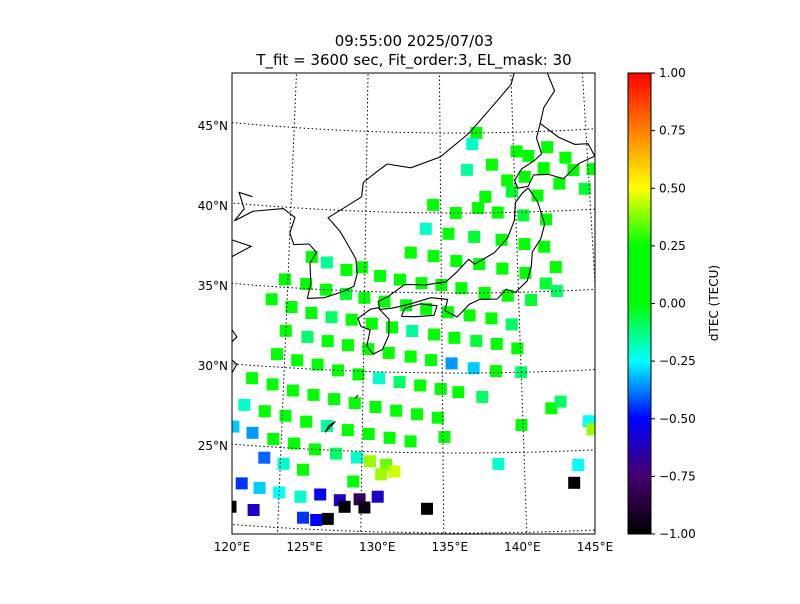 The width and height of the screenshot is (800, 604). Describe the element at coordinates (377, 547) in the screenshot. I see `x-tick-label: 130°E` at that location.